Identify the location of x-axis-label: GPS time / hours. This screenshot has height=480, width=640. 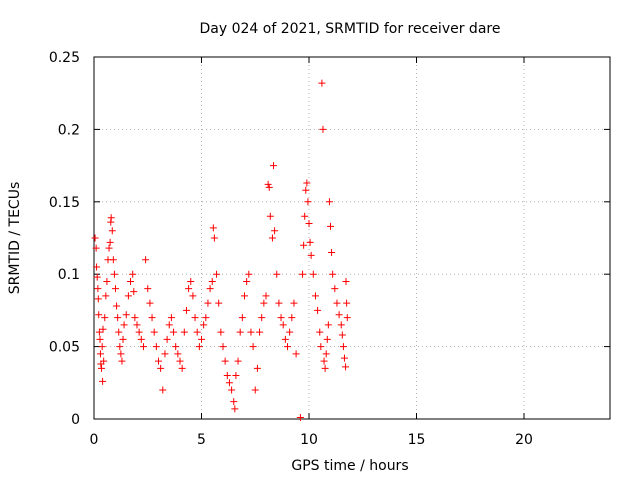
(349, 466).